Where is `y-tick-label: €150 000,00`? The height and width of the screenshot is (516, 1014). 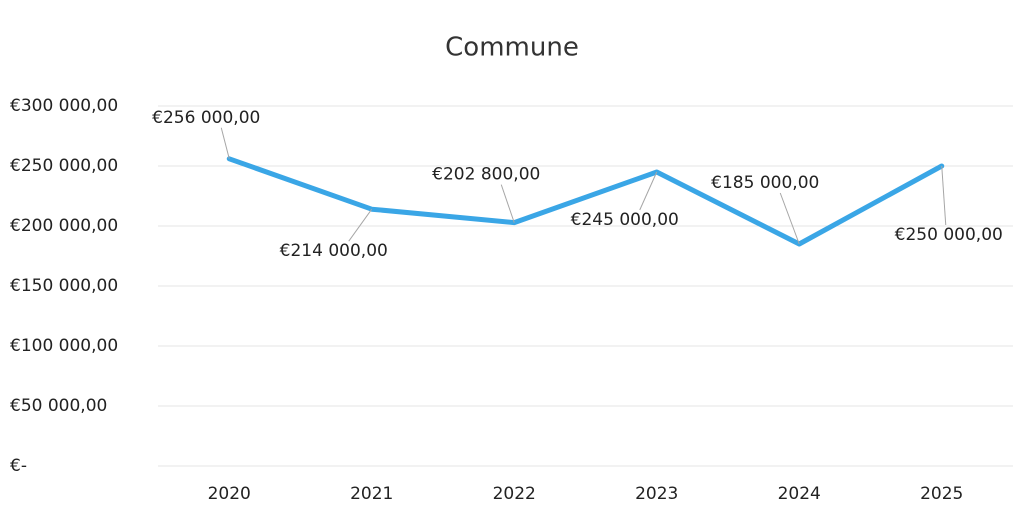
y-tick-label: €150 000,00 is located at coordinates (64, 286).